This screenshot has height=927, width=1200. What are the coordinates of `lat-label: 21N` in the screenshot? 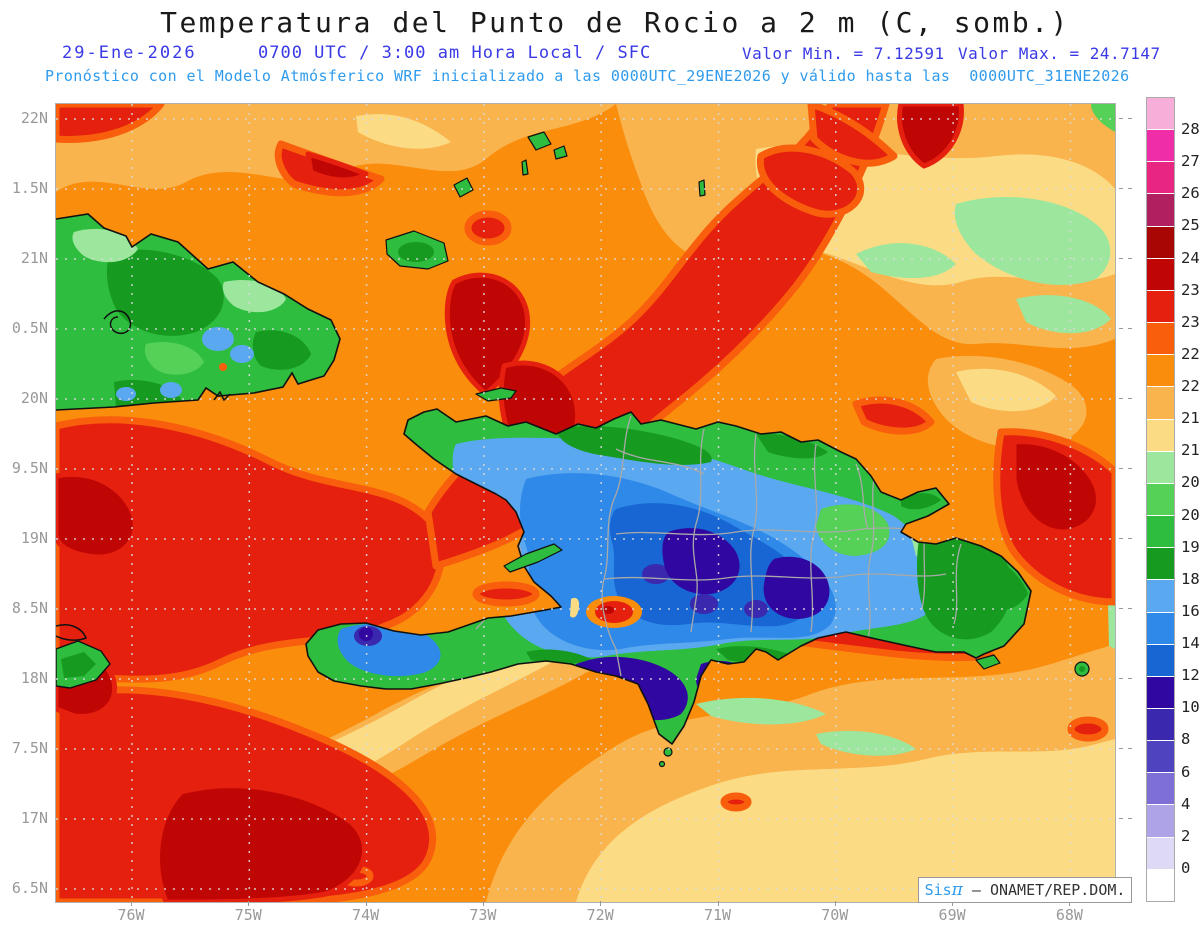 It's located at (34, 258).